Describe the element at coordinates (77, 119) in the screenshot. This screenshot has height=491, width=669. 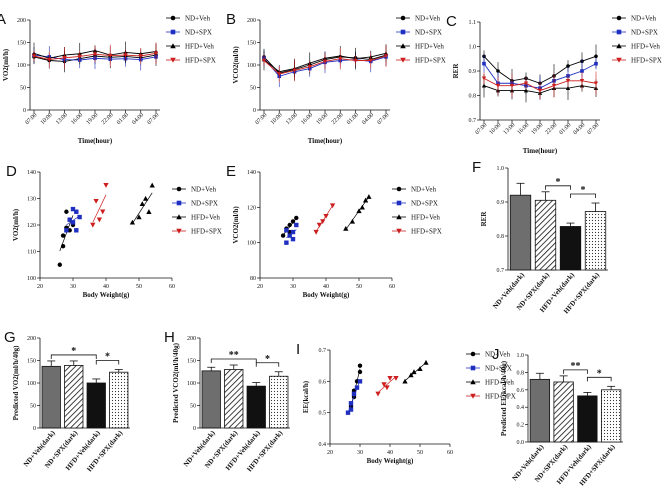
I see `x-tick-label: 16:00` at that location.